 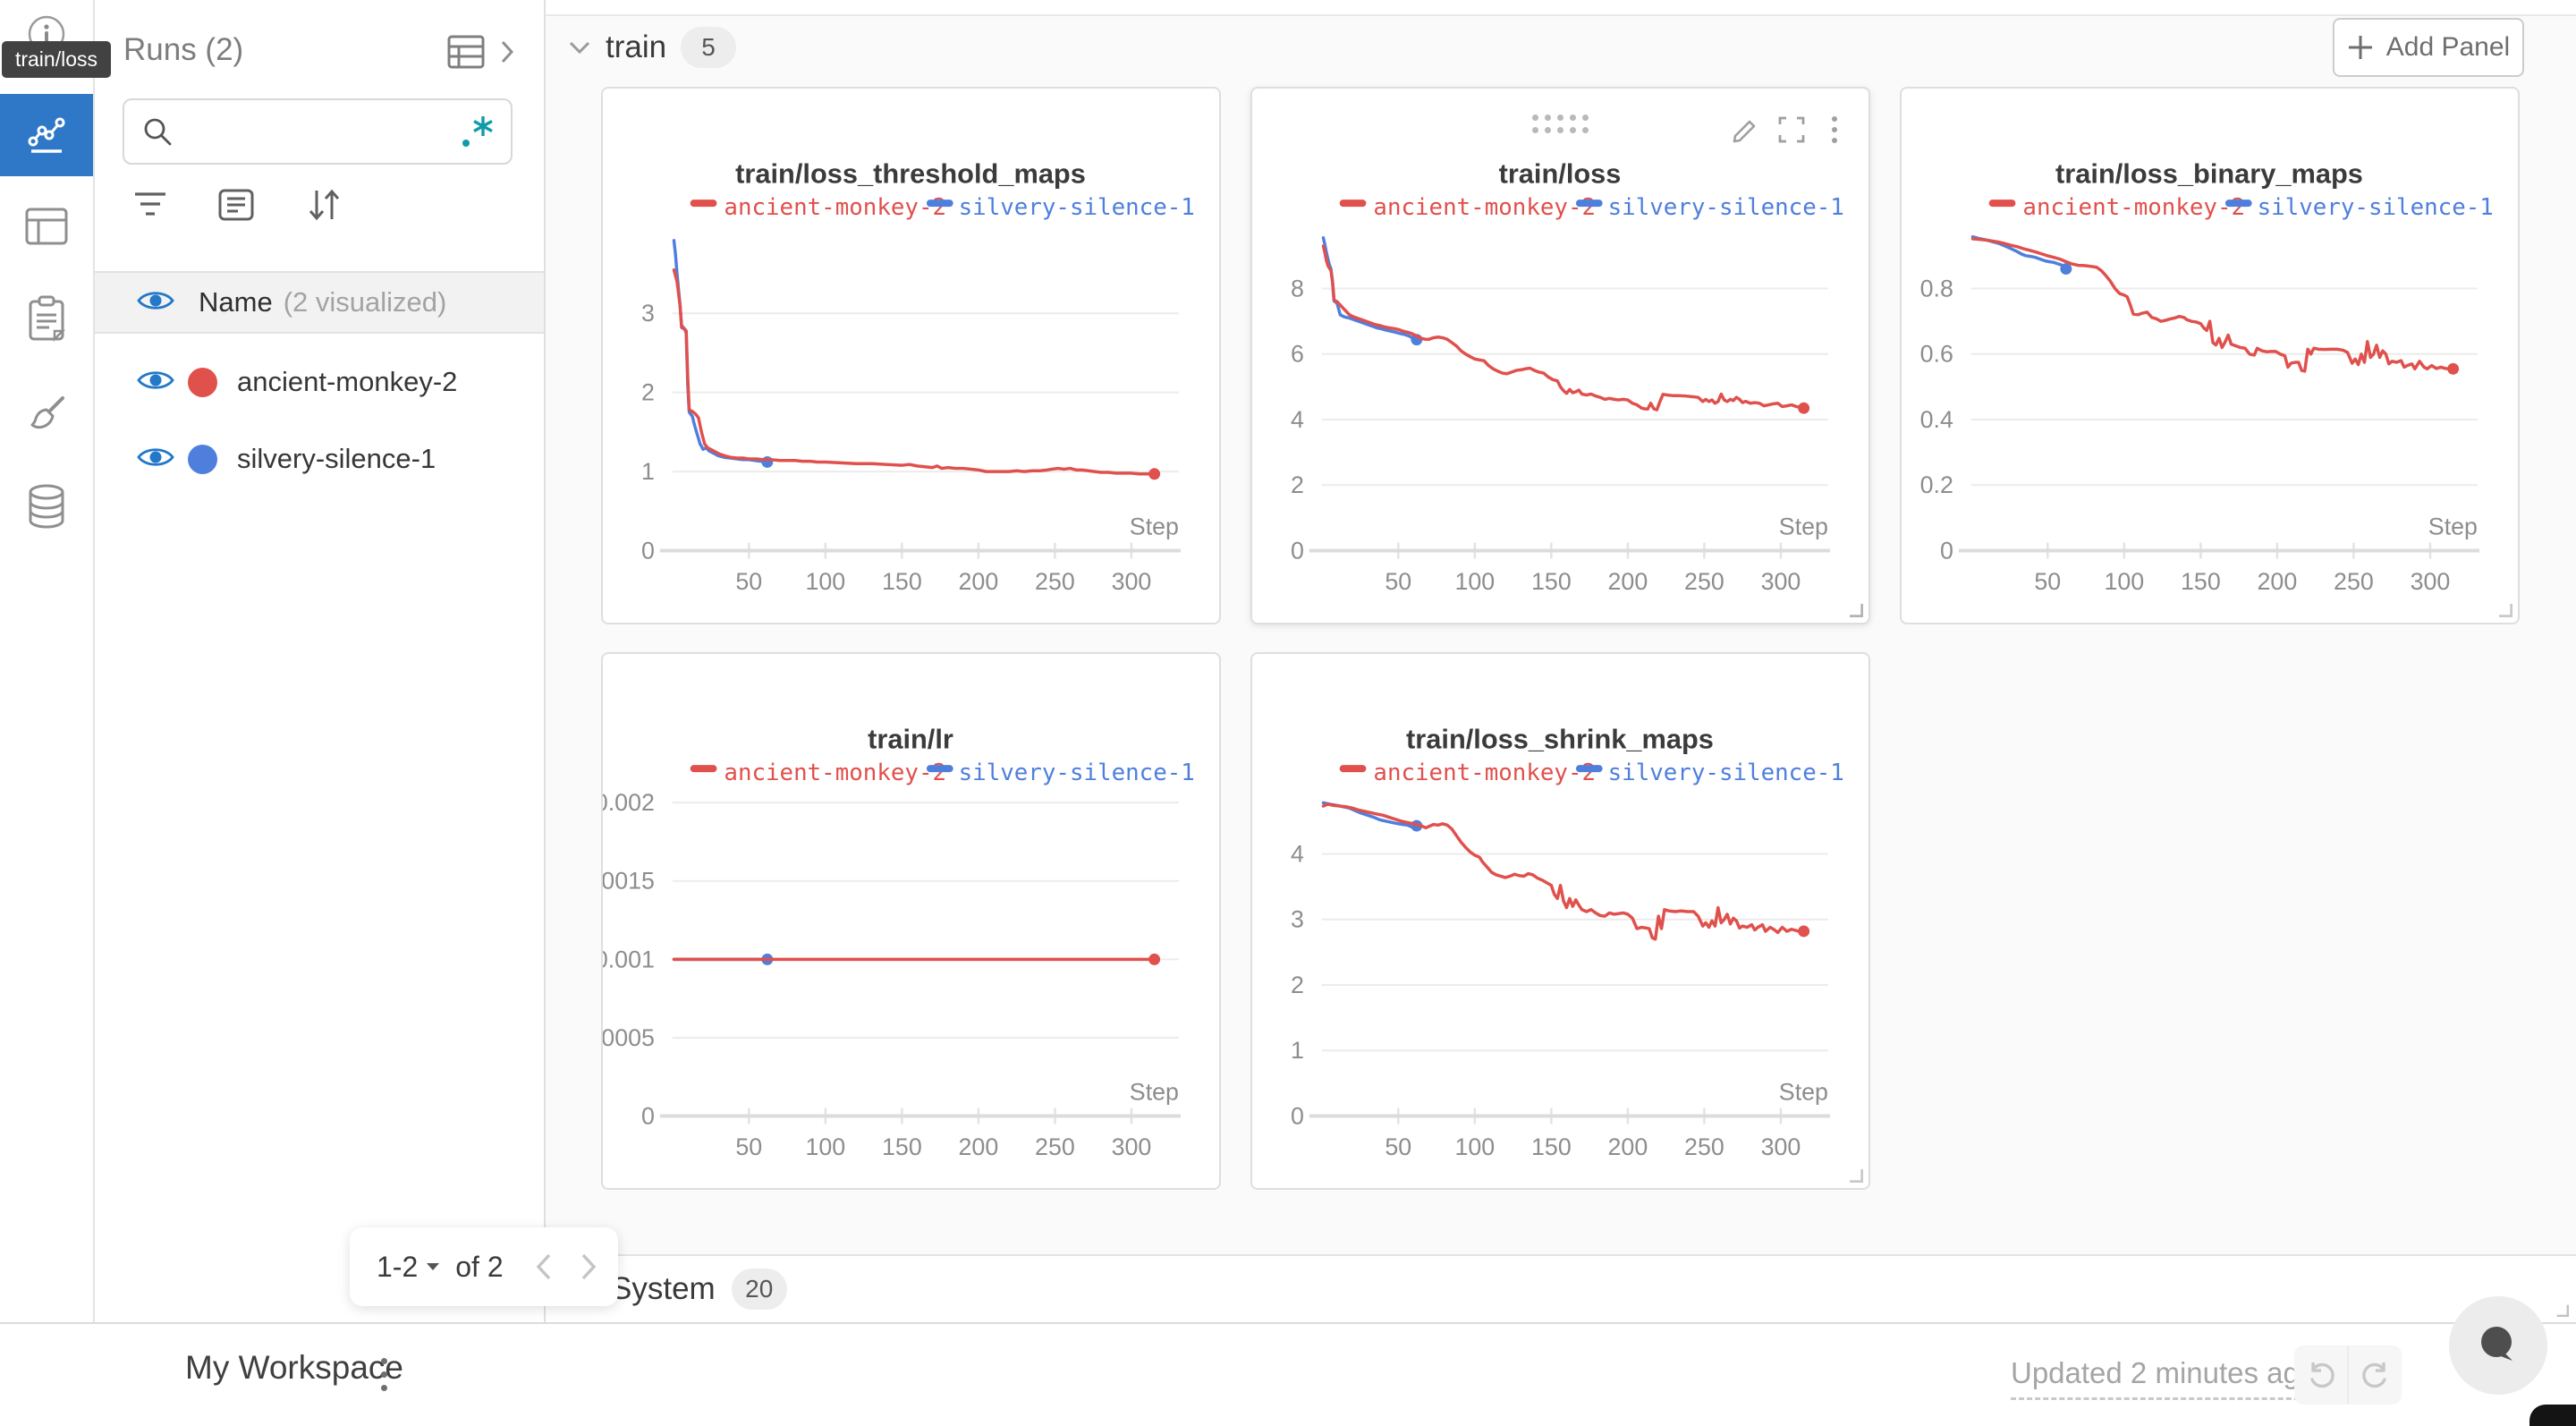 I want to click on bottom-bar: My Workspace Updated 2 minutes ago, so click(x=1288, y=1374).